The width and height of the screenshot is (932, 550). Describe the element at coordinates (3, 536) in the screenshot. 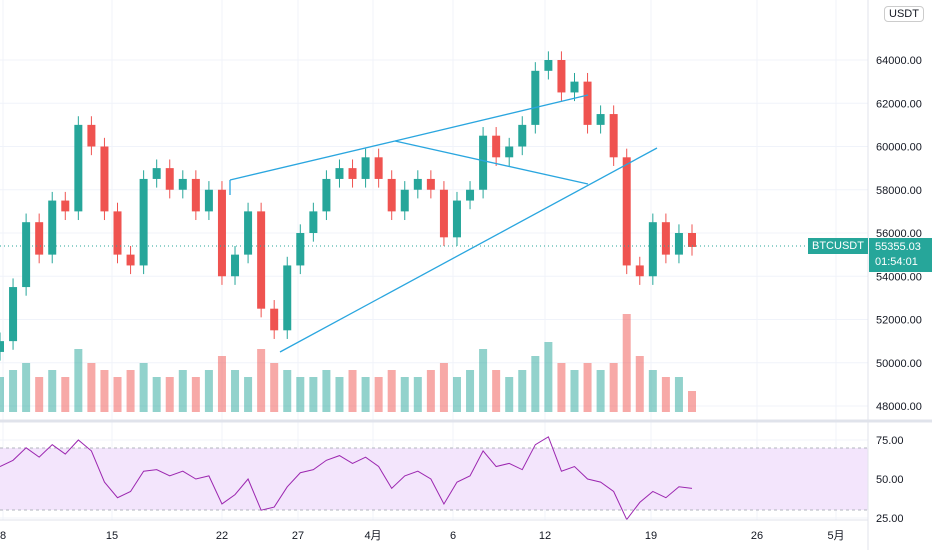

I see `time-tick-label: 8` at that location.